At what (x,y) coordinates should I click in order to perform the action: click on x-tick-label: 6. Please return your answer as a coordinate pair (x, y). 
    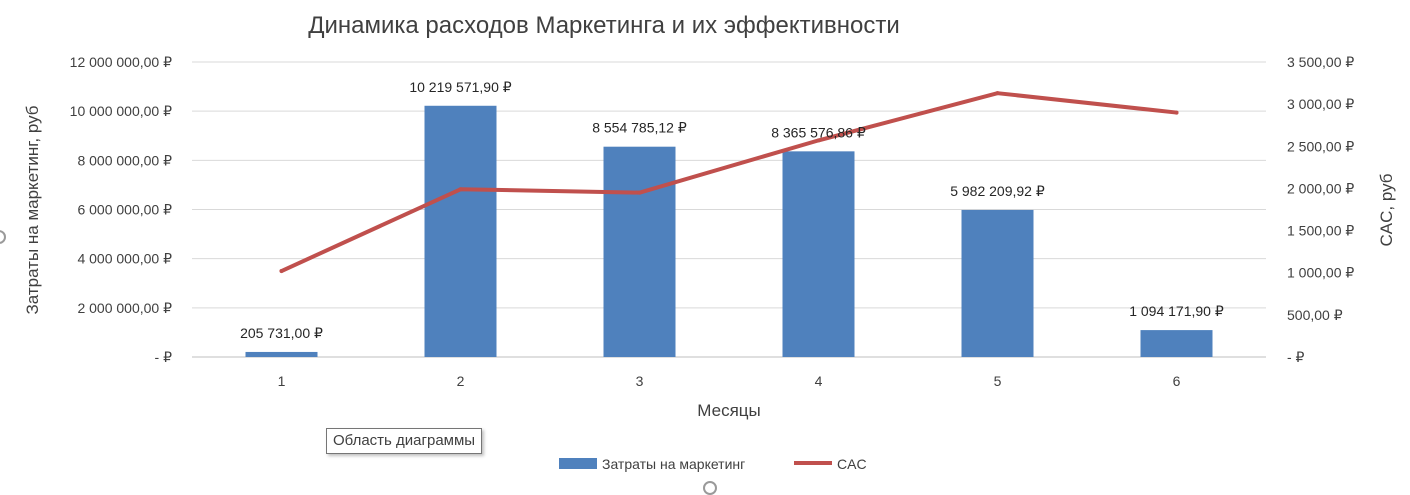
    Looking at the image, I should click on (1177, 381).